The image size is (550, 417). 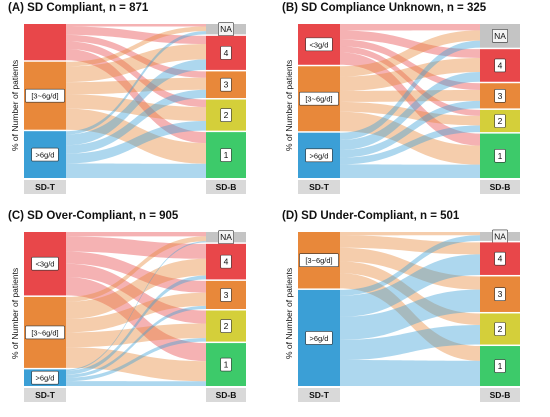 What do you see at coordinates (45, 42) in the screenshot?
I see `left-node-bar` at bounding box center [45, 42].